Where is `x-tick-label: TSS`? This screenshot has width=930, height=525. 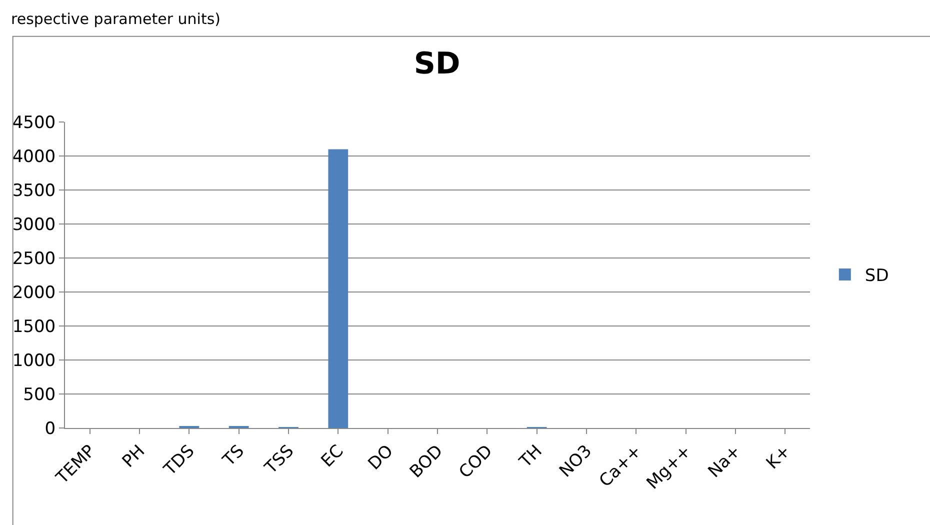 x-tick-label: TSS is located at coordinates (279, 460).